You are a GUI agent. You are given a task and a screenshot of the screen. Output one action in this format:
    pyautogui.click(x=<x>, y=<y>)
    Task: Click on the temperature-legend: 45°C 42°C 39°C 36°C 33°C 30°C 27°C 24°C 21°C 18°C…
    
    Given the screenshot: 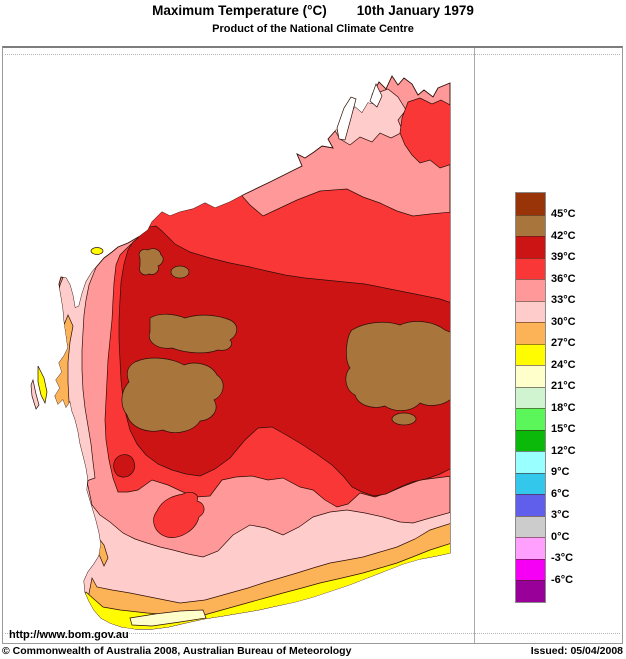 What is the action you would take?
    pyautogui.click(x=570, y=398)
    